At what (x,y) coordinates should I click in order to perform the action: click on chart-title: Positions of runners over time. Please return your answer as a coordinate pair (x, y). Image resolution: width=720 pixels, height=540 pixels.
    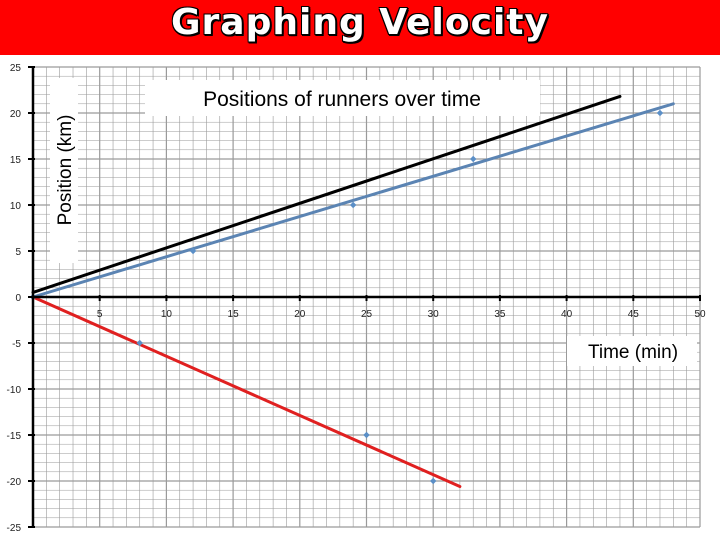
    Looking at the image, I should click on (342, 99).